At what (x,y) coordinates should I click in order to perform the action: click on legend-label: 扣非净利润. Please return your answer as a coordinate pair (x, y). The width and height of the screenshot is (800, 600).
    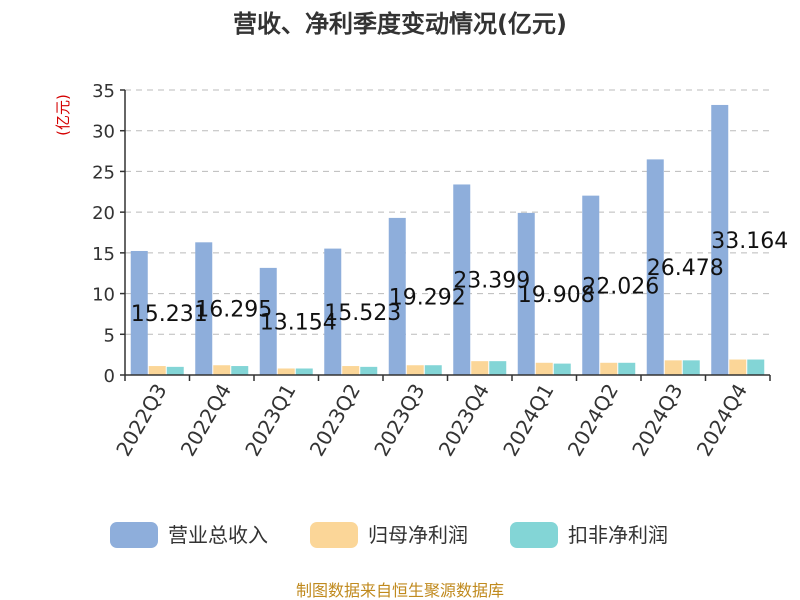
    Looking at the image, I should click on (618, 535).